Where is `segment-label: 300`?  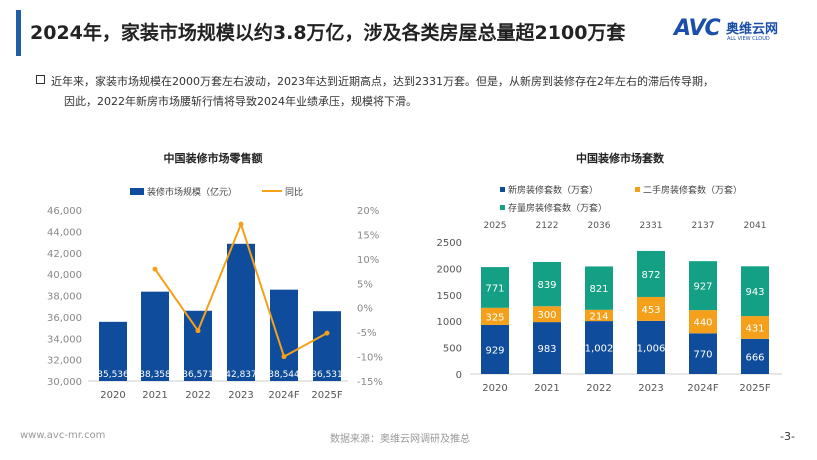
segment-label: 300 is located at coordinates (546, 315).